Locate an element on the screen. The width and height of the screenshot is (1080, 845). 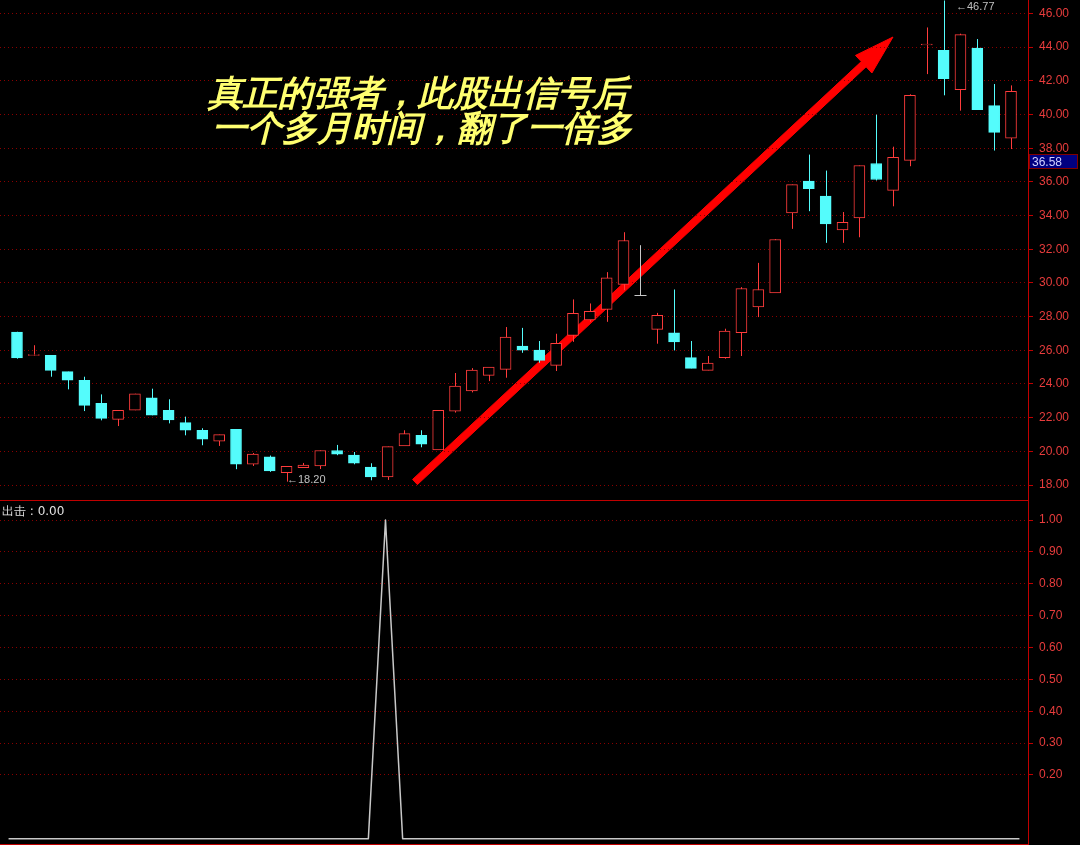
y-tick-label: 34.00 is located at coordinates (1054, 214).